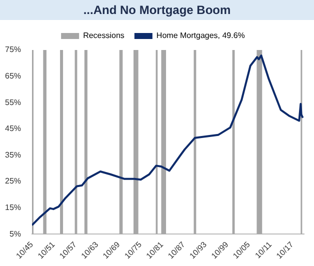  What do you see at coordinates (13, 129) in the screenshot?
I see `y-tick-label: 45%` at bounding box center [13, 129].